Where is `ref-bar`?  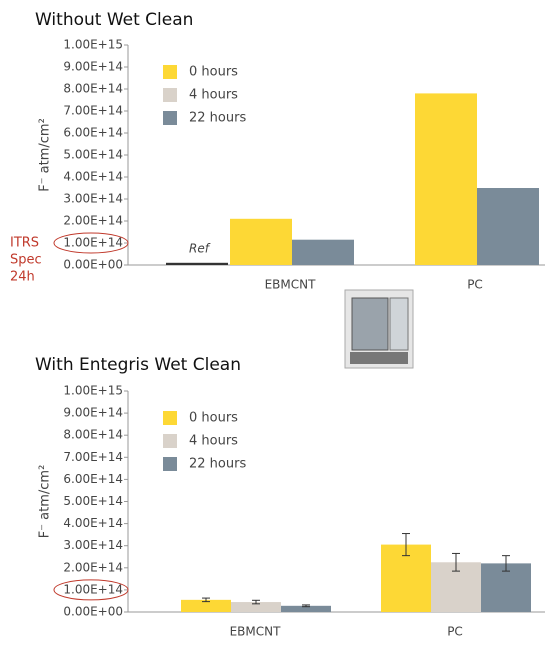
ref-bar is located at coordinates (197, 263).